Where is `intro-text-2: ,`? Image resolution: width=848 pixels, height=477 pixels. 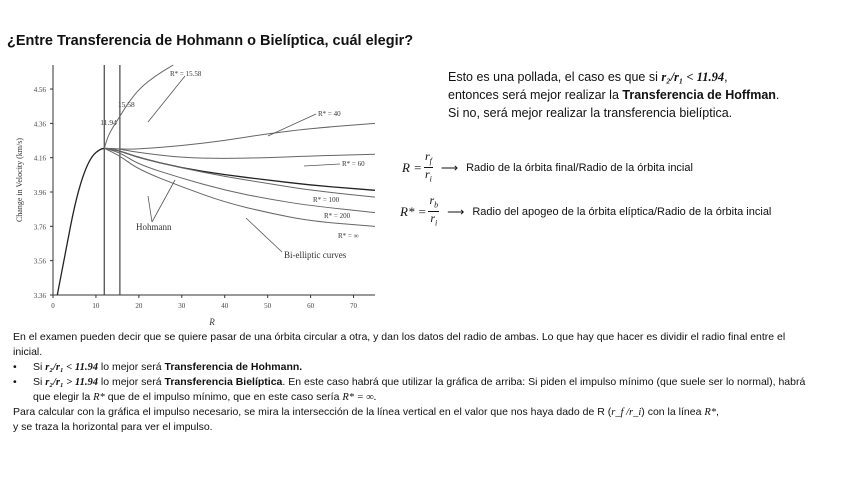 intro-text-2: , is located at coordinates (726, 77).